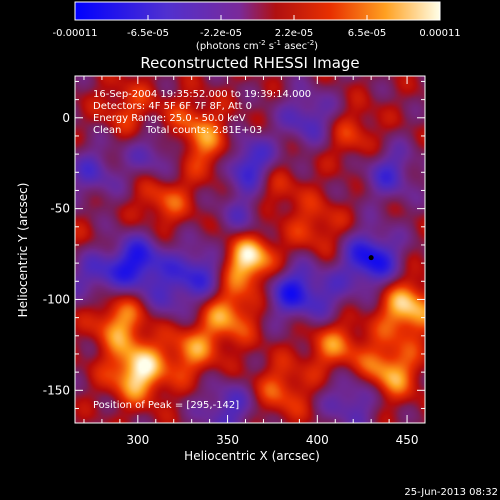  What do you see at coordinates (367, 33) in the screenshot?
I see `colorbar-tick-label: 6.5e-05` at bounding box center [367, 33].